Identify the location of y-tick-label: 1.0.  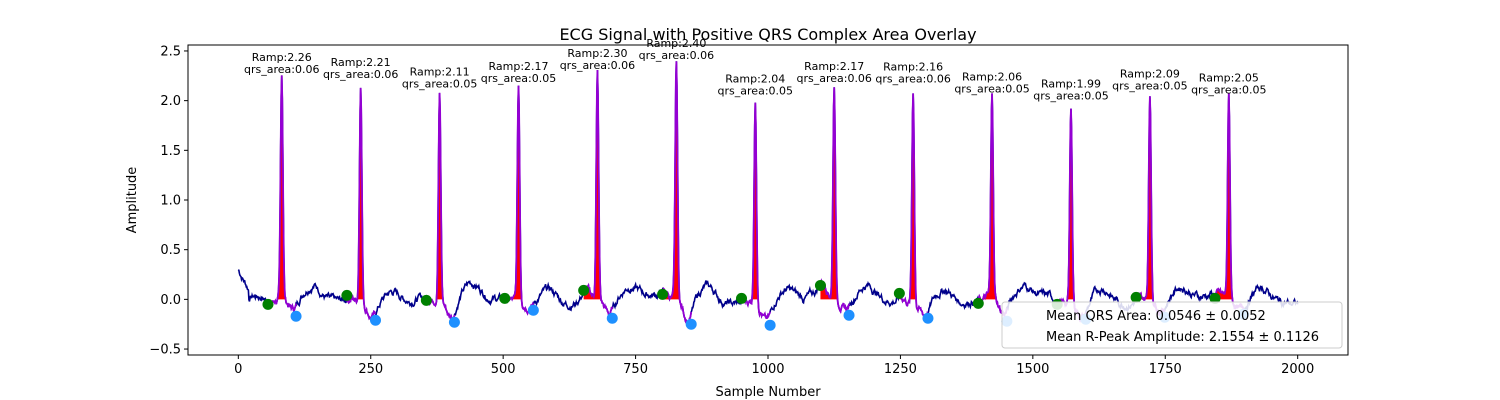
(170, 201).